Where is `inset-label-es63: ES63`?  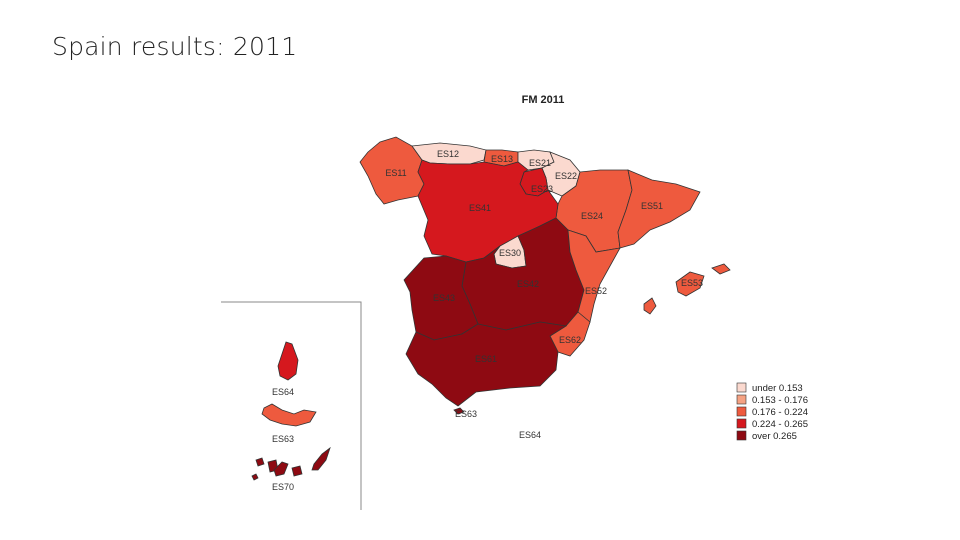
inset-label-es63: ES63 is located at coordinates (283, 439).